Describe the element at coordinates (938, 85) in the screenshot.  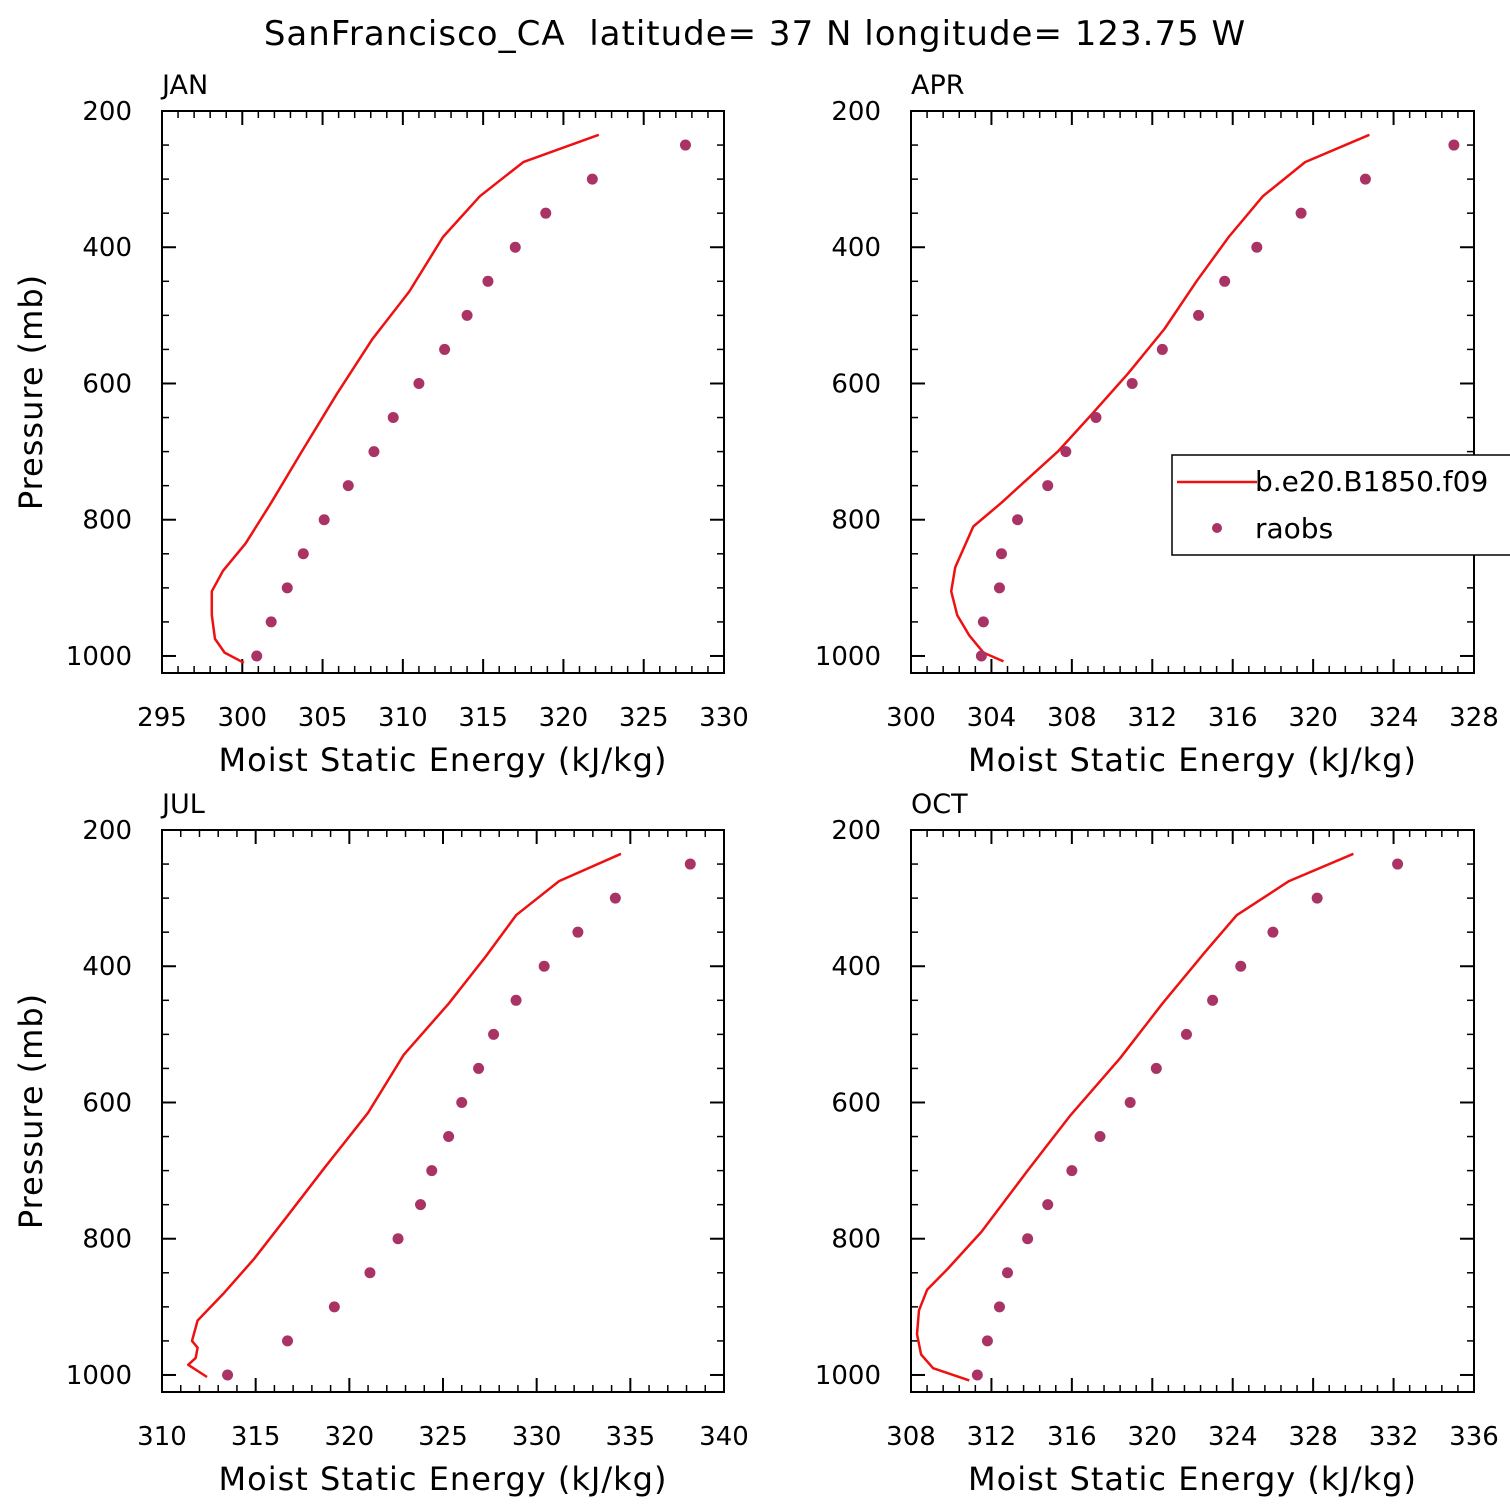
I see `panel-title: APR` at that location.